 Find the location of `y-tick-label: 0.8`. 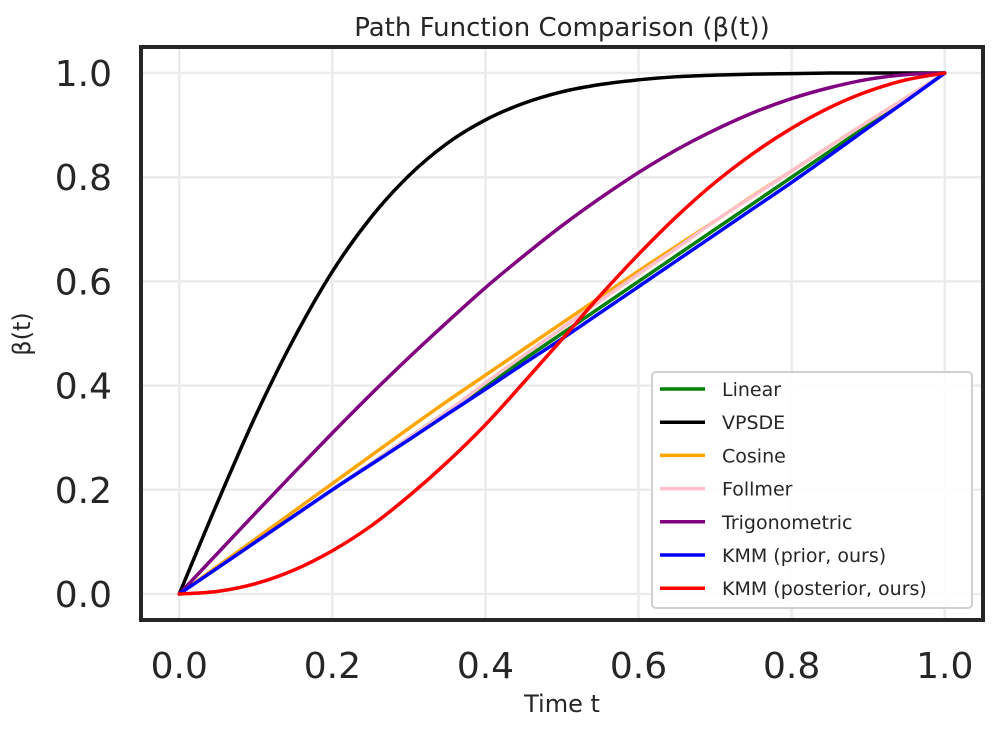

y-tick-label: 0.8 is located at coordinates (83, 178).